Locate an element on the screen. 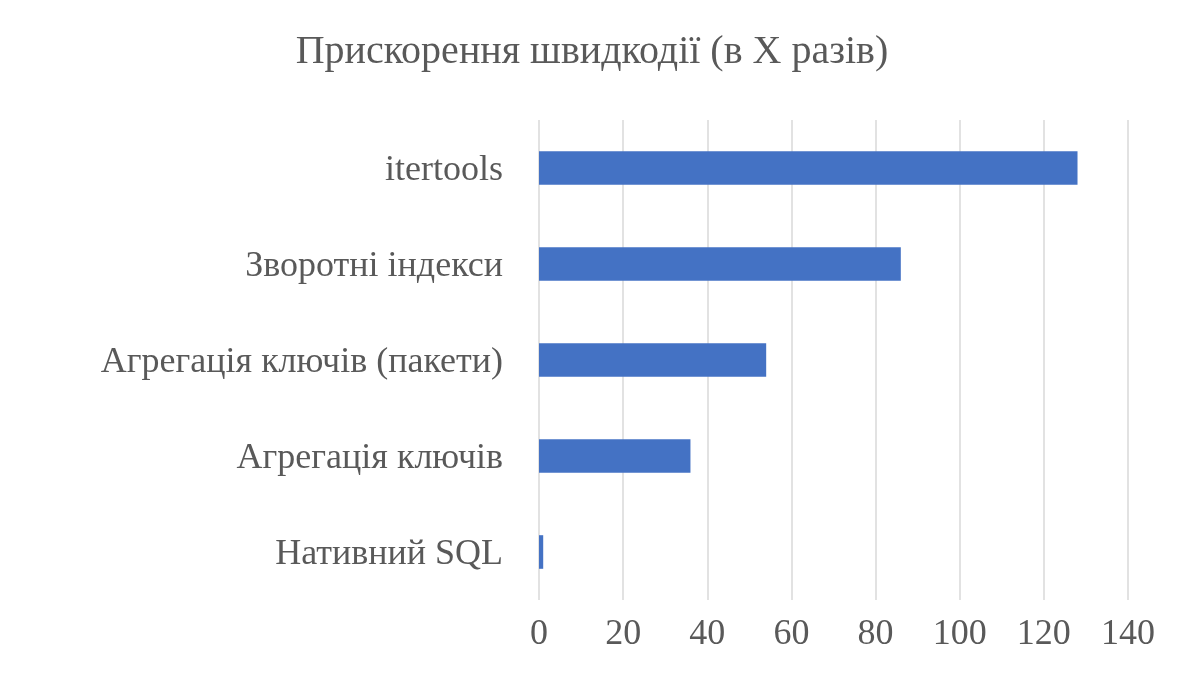 The height and width of the screenshot is (684, 1184). y-tick-label: Нативний SQL is located at coordinates (389, 552).